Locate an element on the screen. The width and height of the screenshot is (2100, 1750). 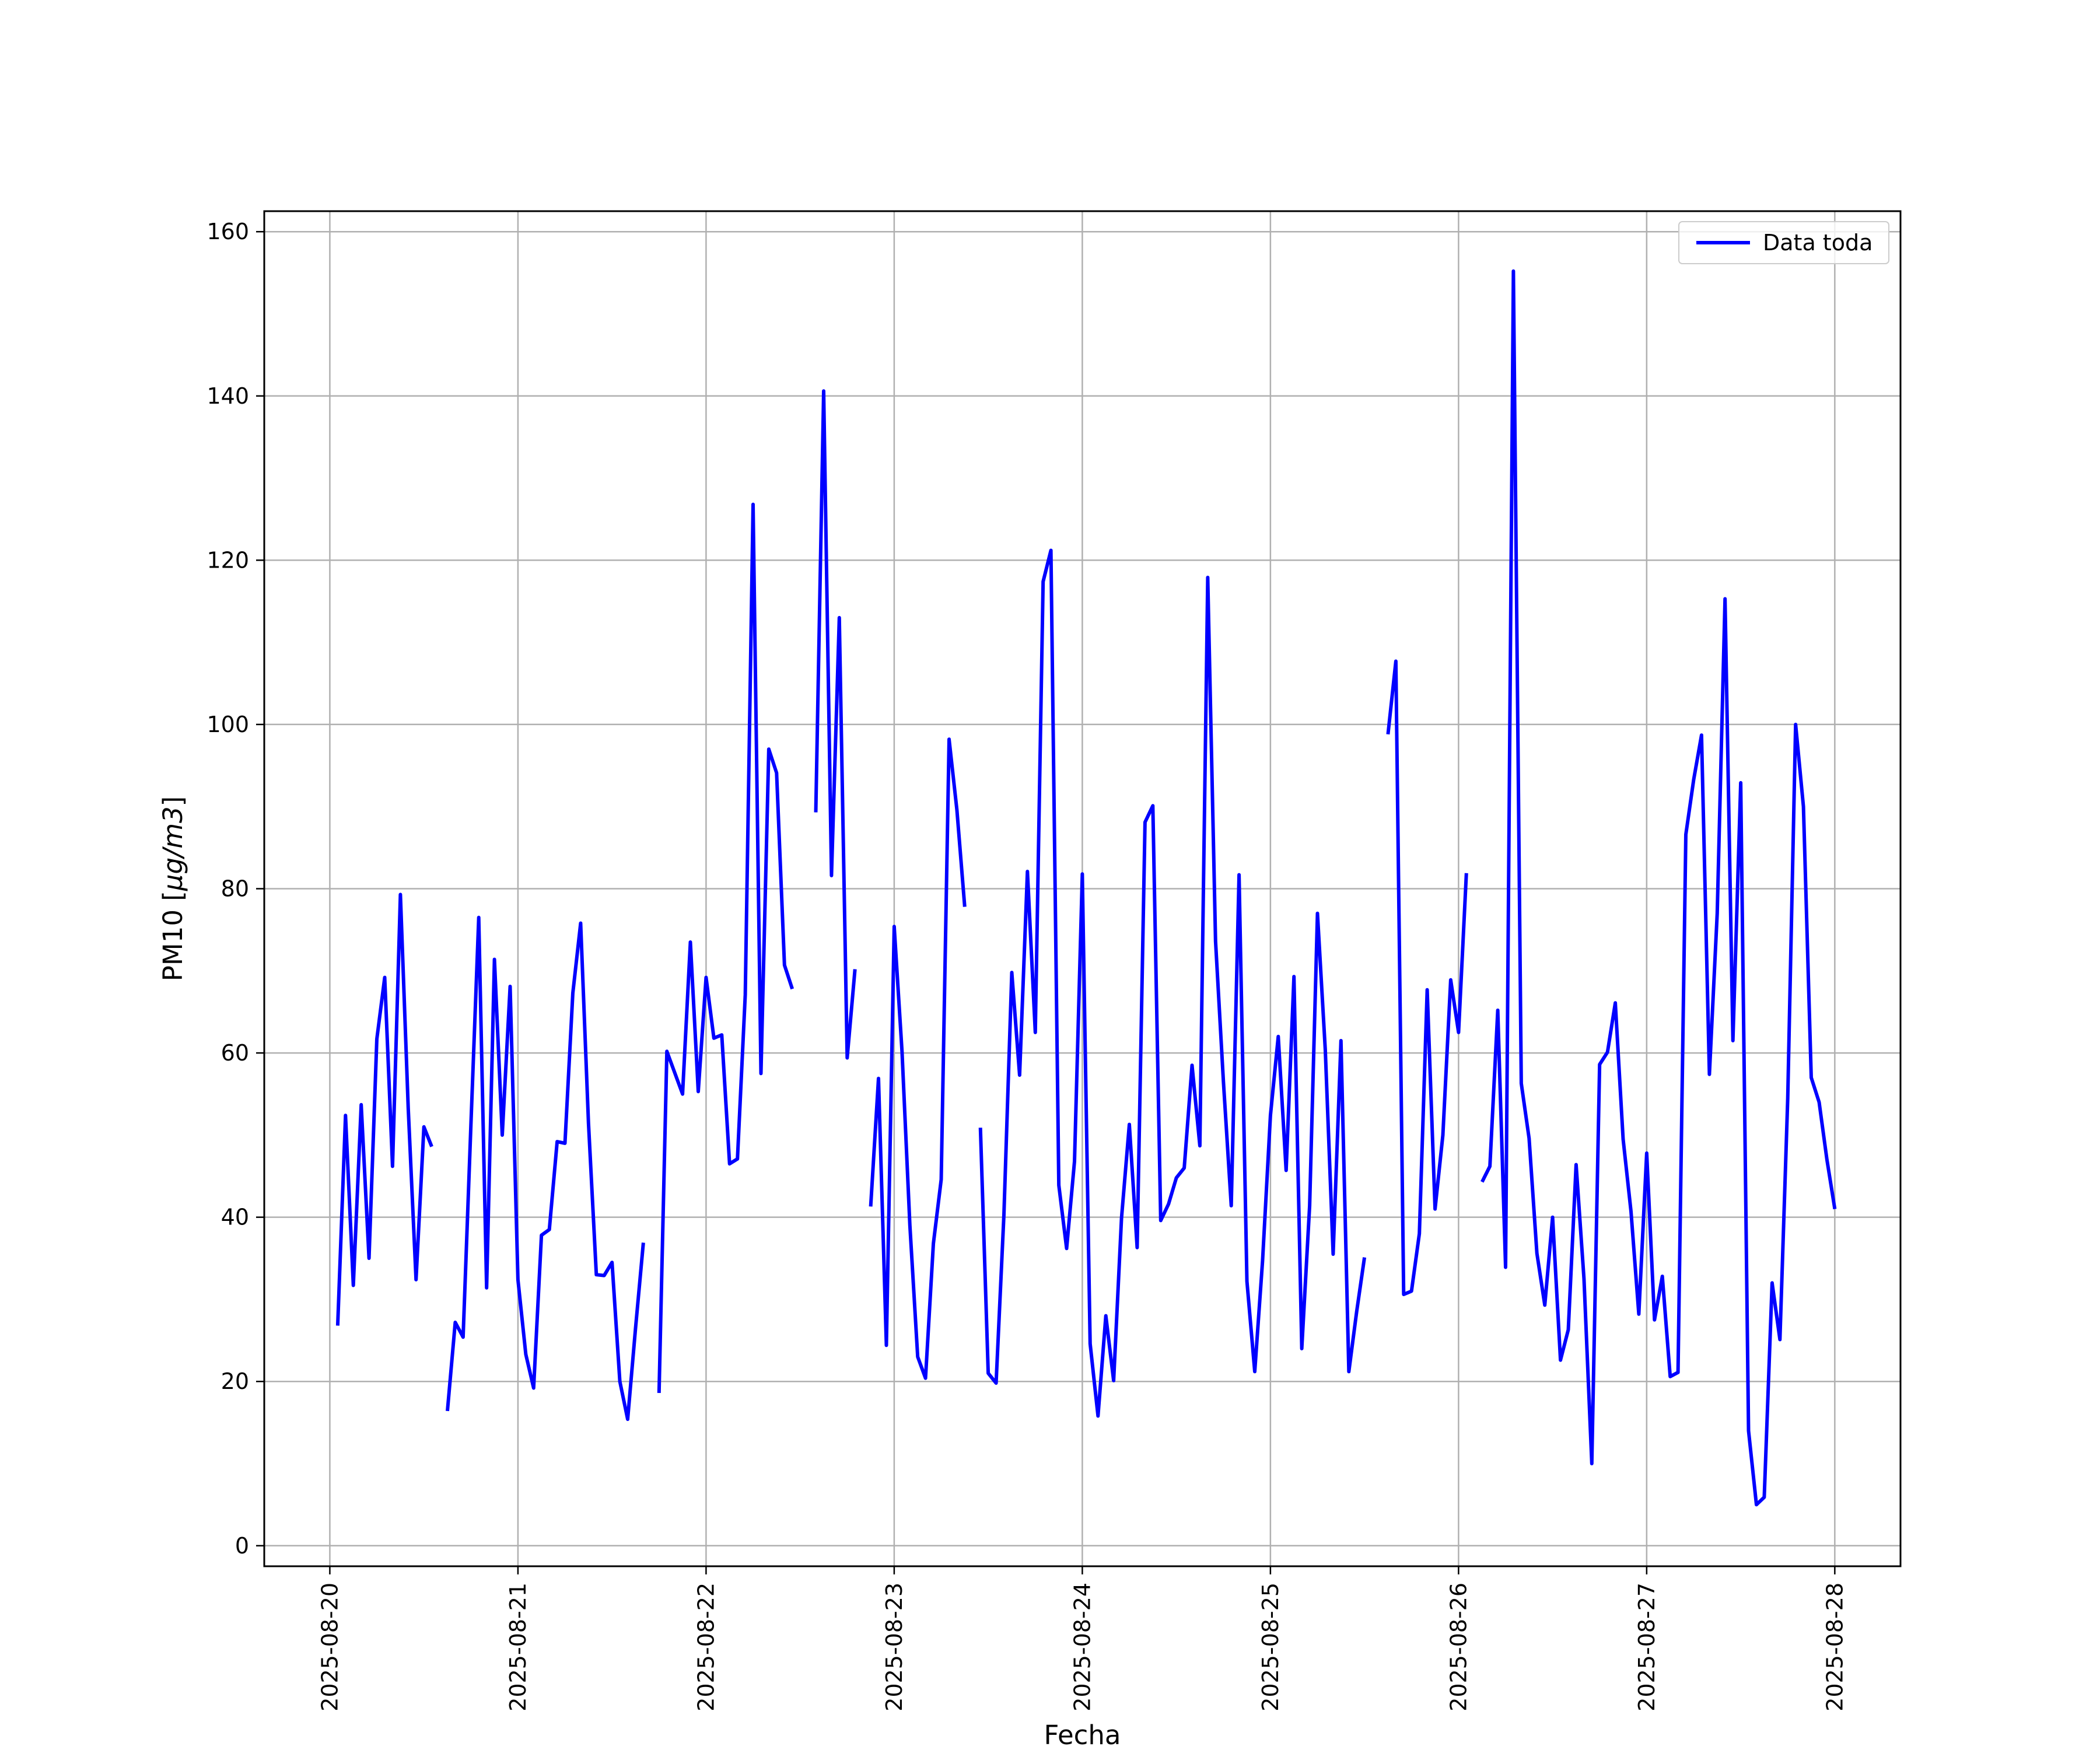
y-tick-label: 80 is located at coordinates (235, 889).